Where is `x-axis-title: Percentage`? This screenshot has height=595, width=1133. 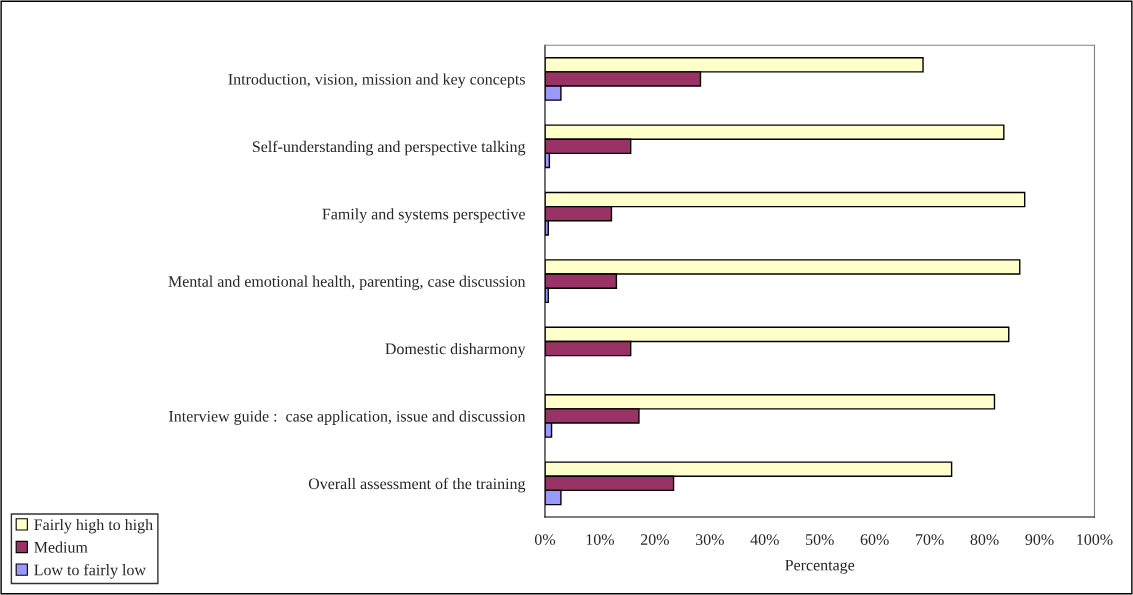
x-axis-title: Percentage is located at coordinates (820, 566).